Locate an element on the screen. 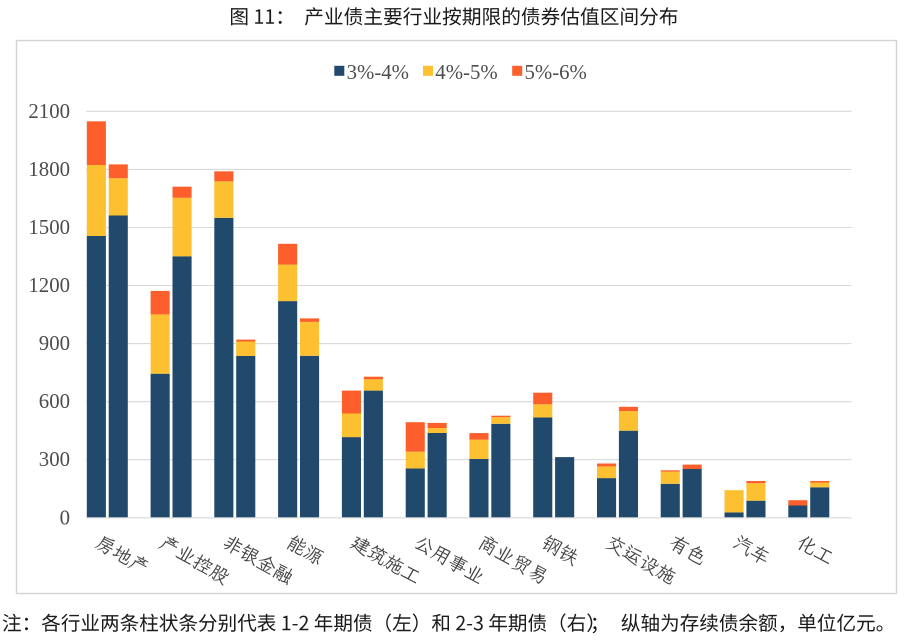 This screenshot has height=640, width=908. svg-text: 900 is located at coordinates (54, 343).